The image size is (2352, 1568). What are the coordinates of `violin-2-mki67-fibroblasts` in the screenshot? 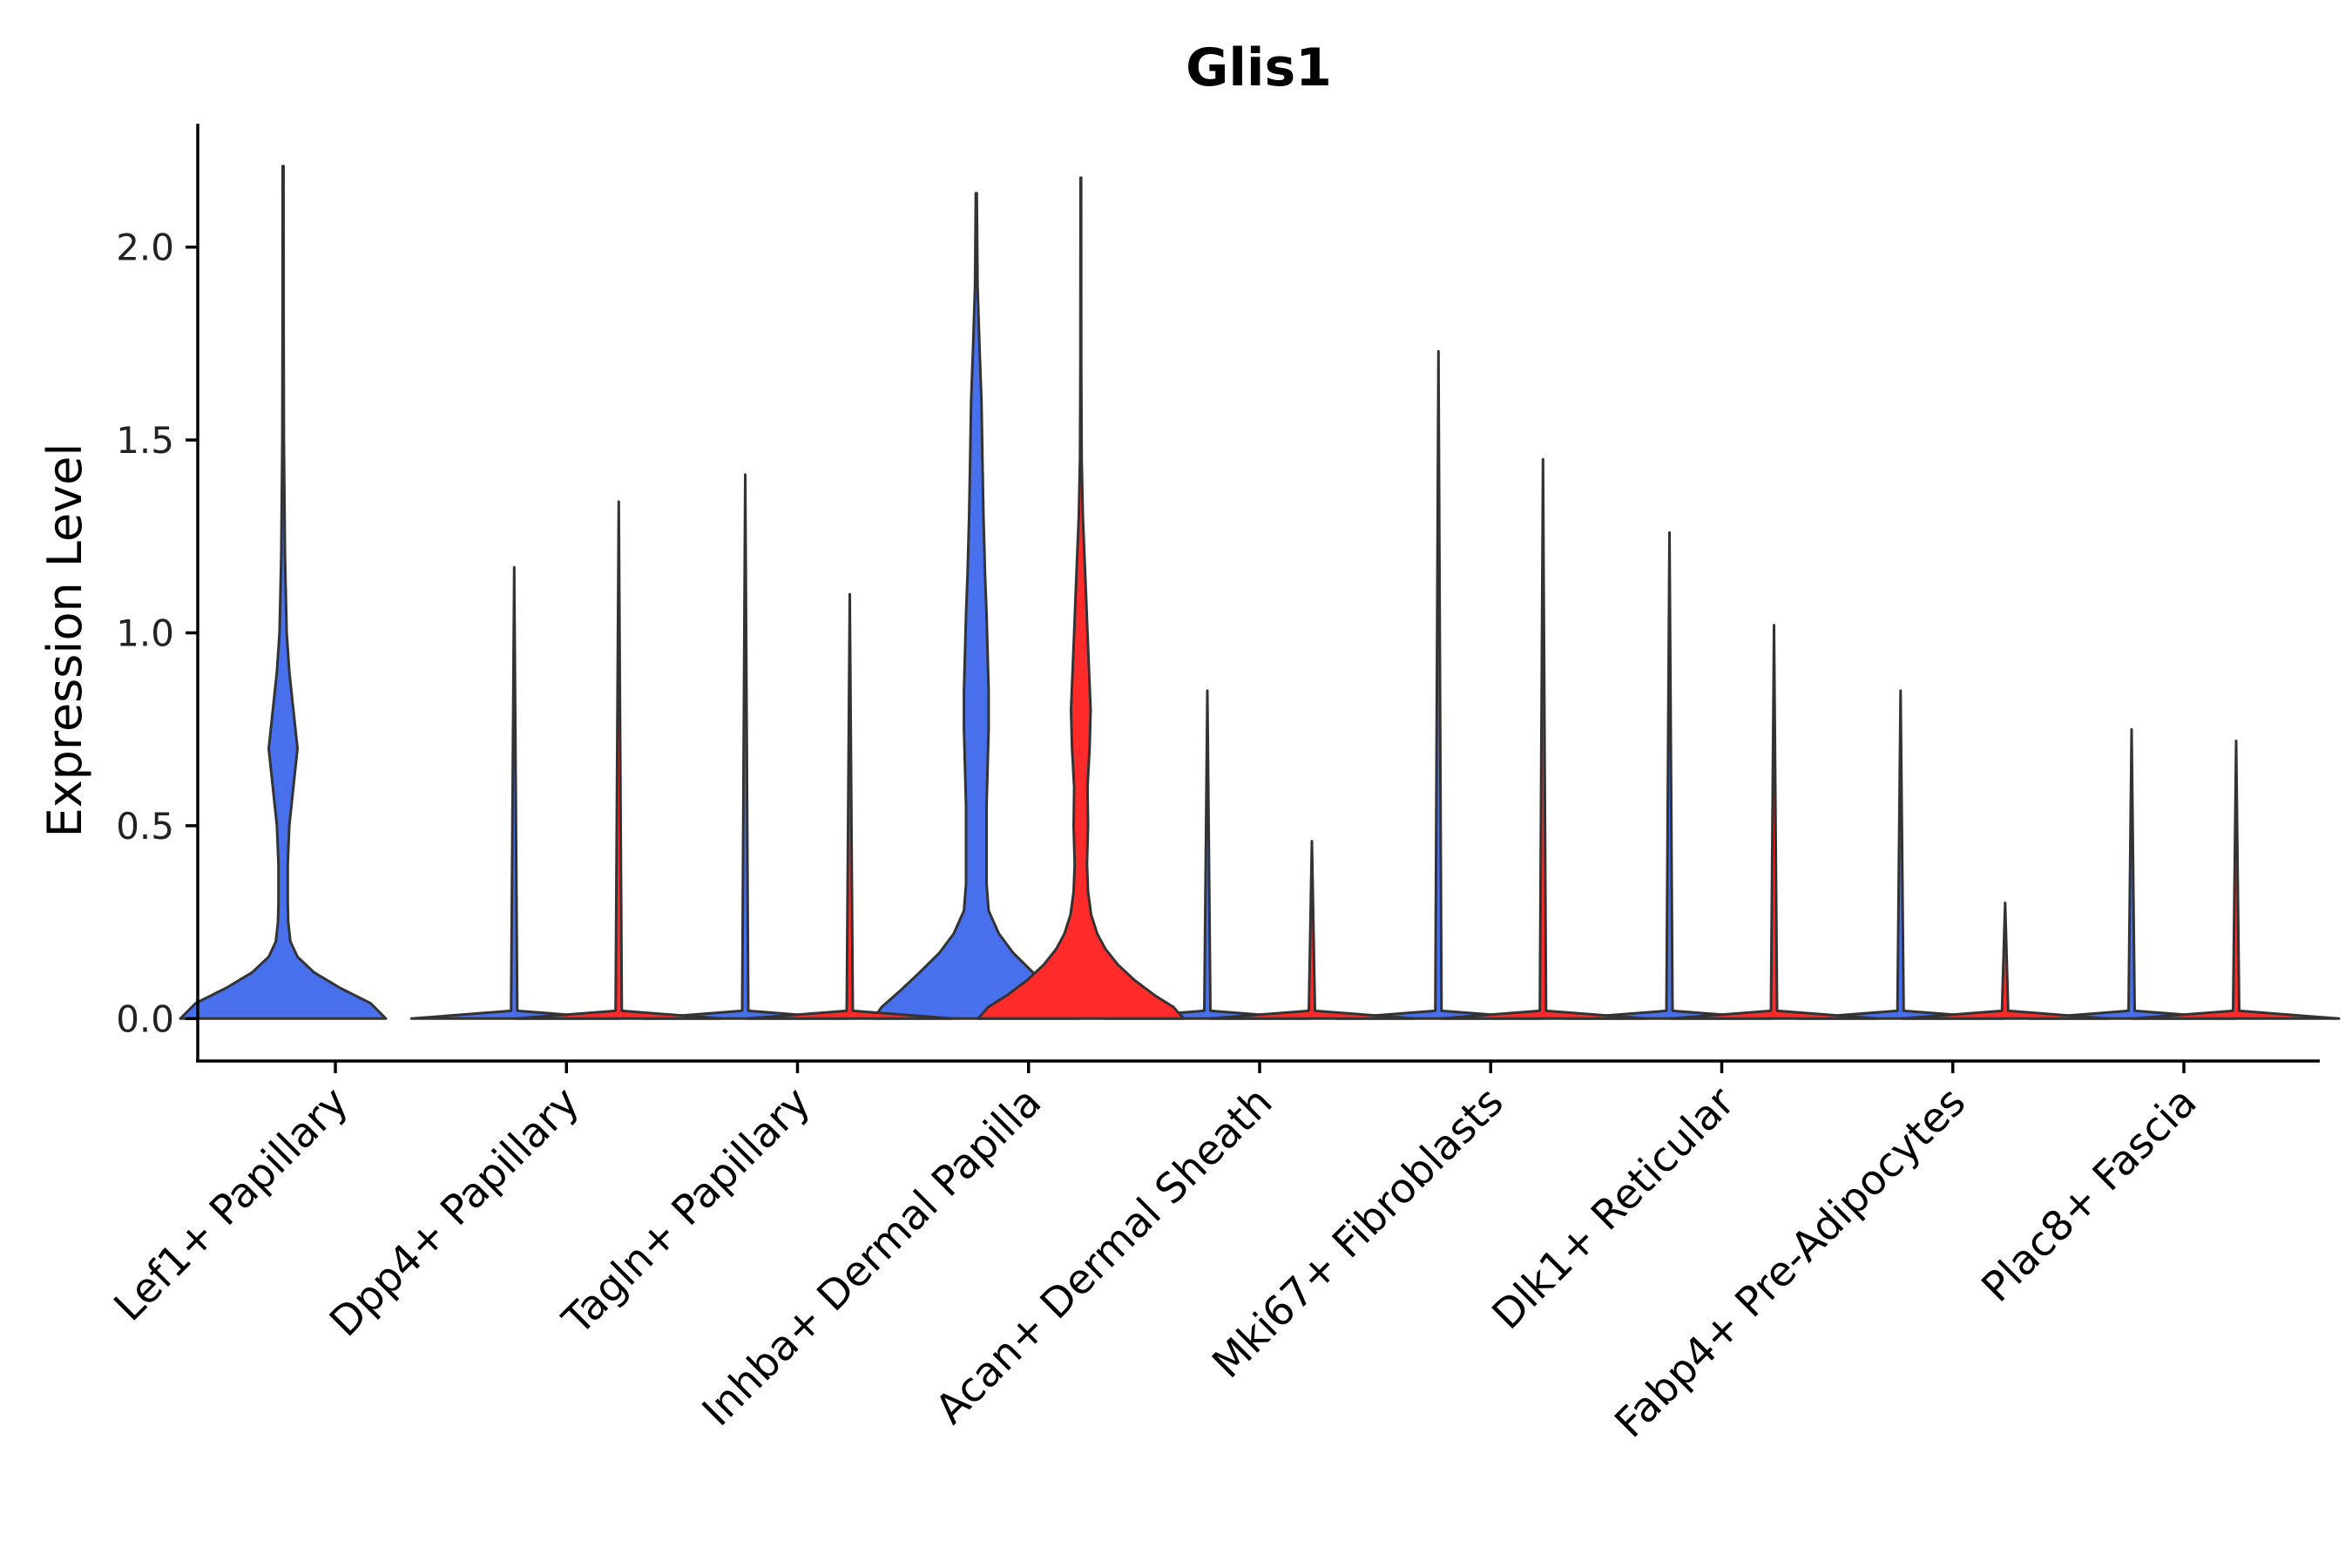 It's located at (1542, 738).